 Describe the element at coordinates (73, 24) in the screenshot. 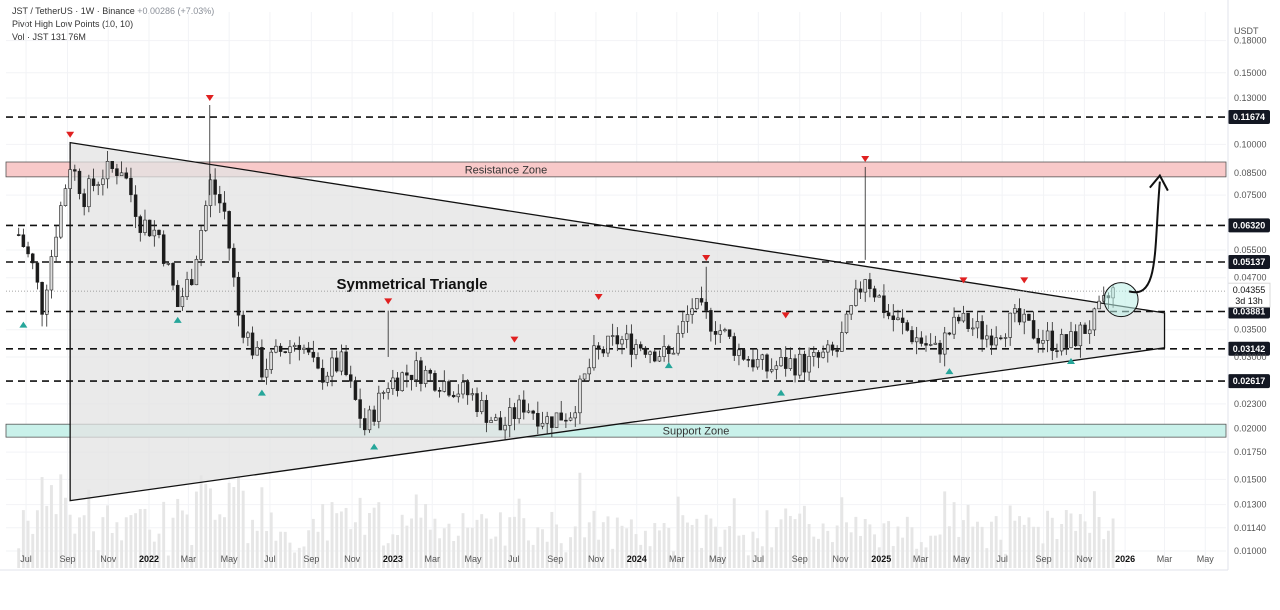

I see `indicator-label: Pivot High Low Points (10, 10)` at that location.